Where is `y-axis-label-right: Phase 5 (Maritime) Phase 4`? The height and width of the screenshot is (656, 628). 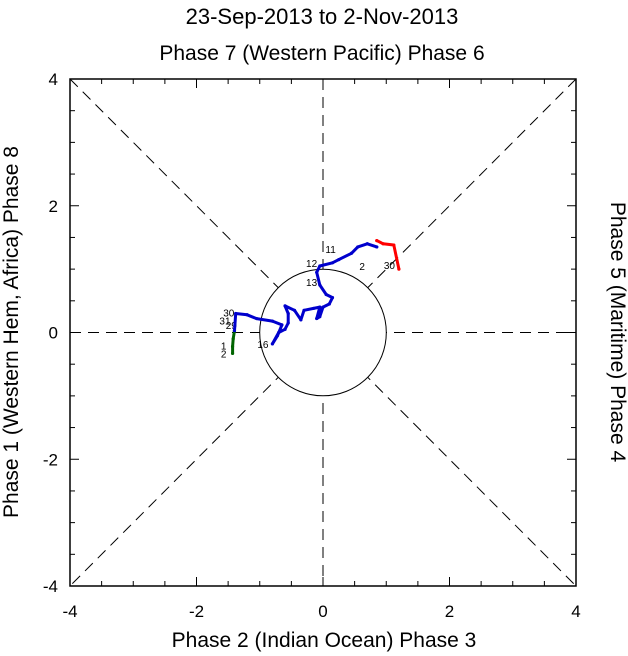 y-axis-label-right: Phase 5 (Maritime) Phase 4 is located at coordinates (617, 332).